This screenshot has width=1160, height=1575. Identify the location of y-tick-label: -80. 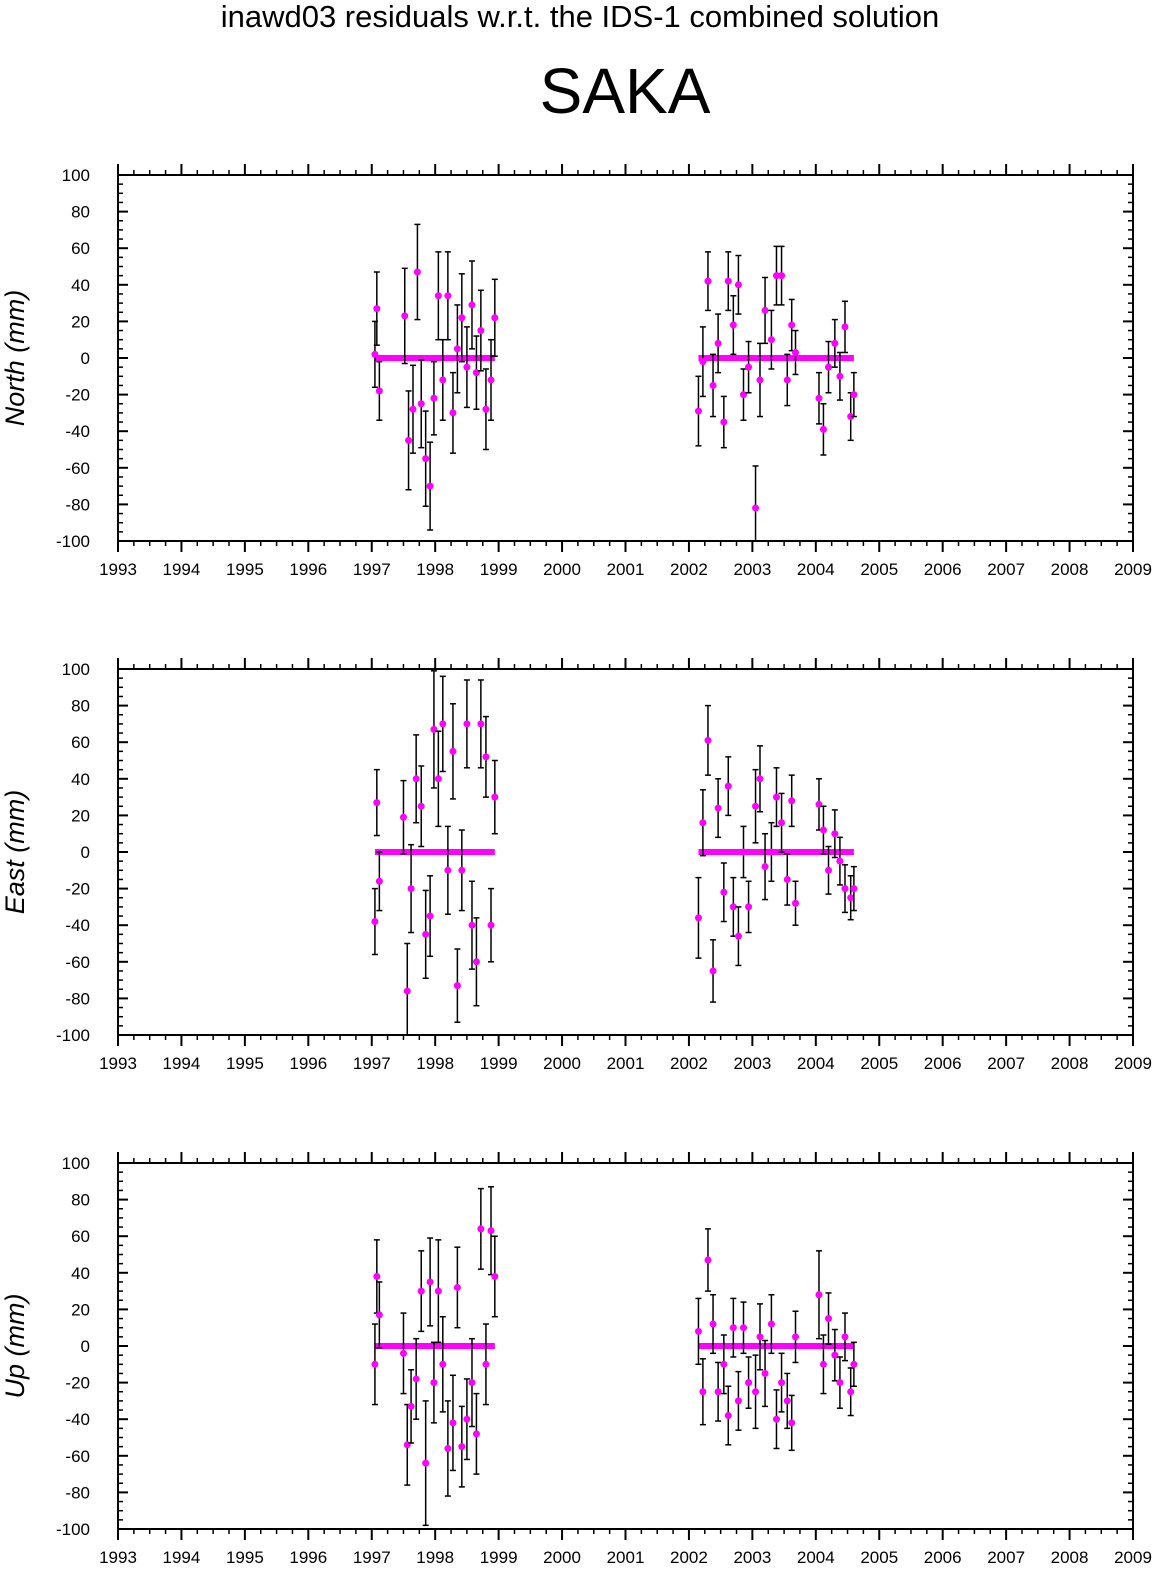
(77, 998).